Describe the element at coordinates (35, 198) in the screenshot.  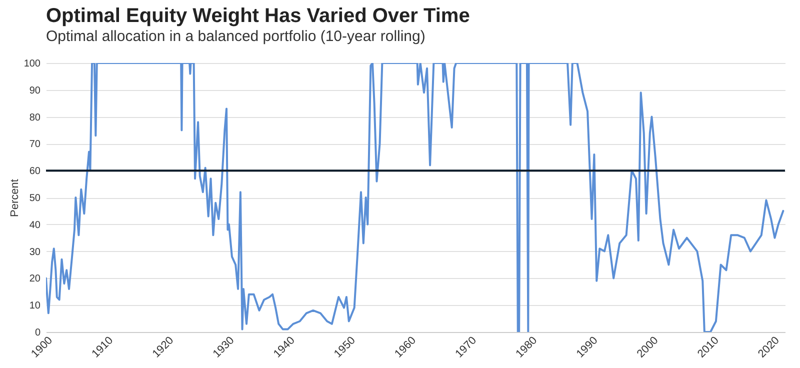
I see `y-tick-label: 50` at that location.